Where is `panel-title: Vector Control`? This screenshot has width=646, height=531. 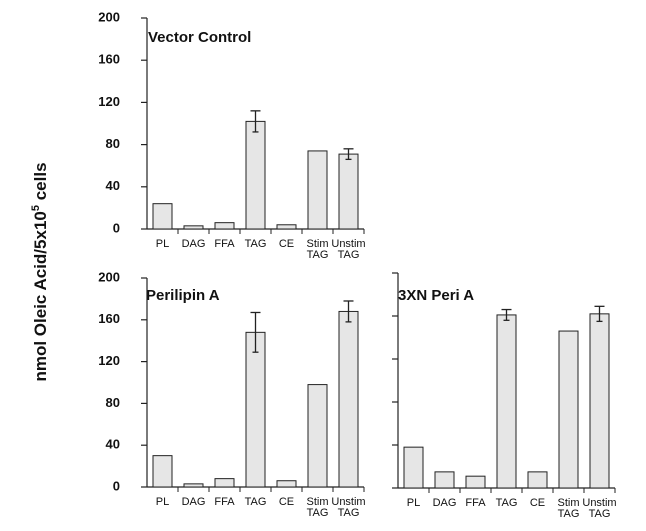 panel-title: Vector Control is located at coordinates (199, 37).